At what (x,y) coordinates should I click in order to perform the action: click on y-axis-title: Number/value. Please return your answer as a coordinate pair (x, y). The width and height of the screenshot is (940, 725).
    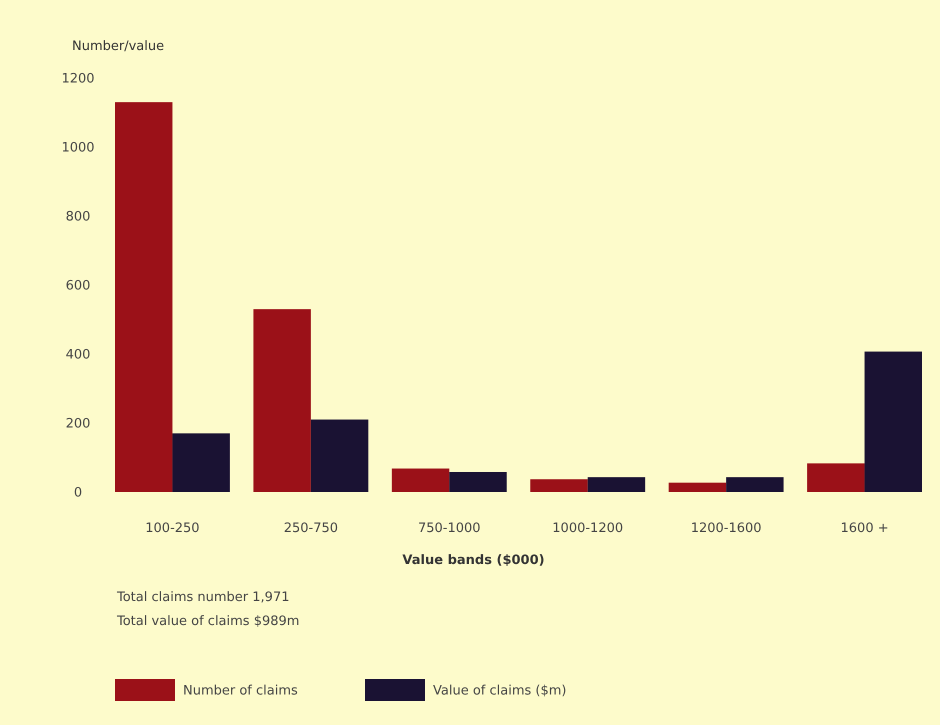
    Looking at the image, I should click on (118, 46).